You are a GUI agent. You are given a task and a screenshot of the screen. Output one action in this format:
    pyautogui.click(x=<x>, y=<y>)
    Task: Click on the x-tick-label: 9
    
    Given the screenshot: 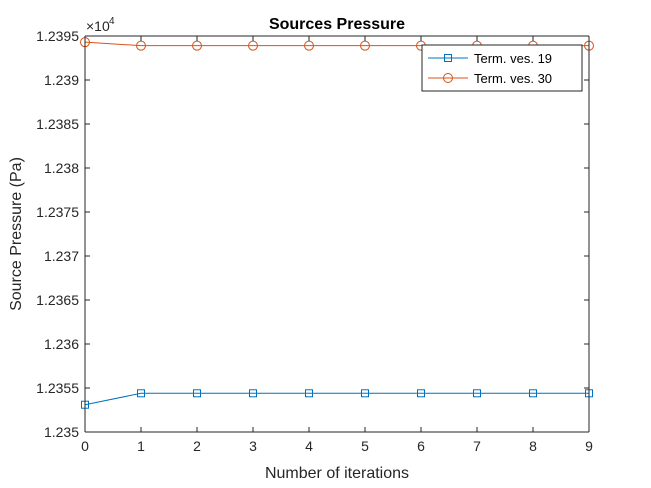 What is the action you would take?
    pyautogui.click(x=589, y=446)
    